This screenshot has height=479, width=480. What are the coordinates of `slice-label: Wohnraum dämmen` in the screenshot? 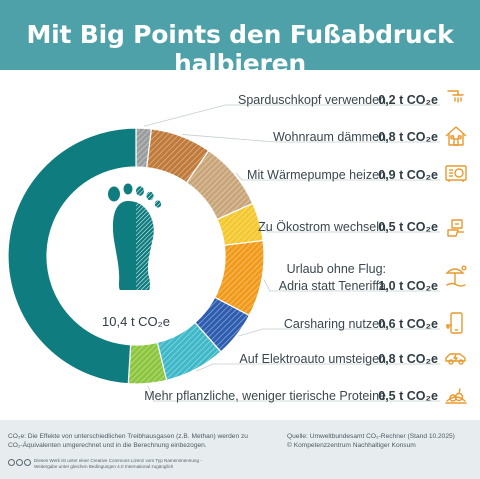 It's located at (329, 137).